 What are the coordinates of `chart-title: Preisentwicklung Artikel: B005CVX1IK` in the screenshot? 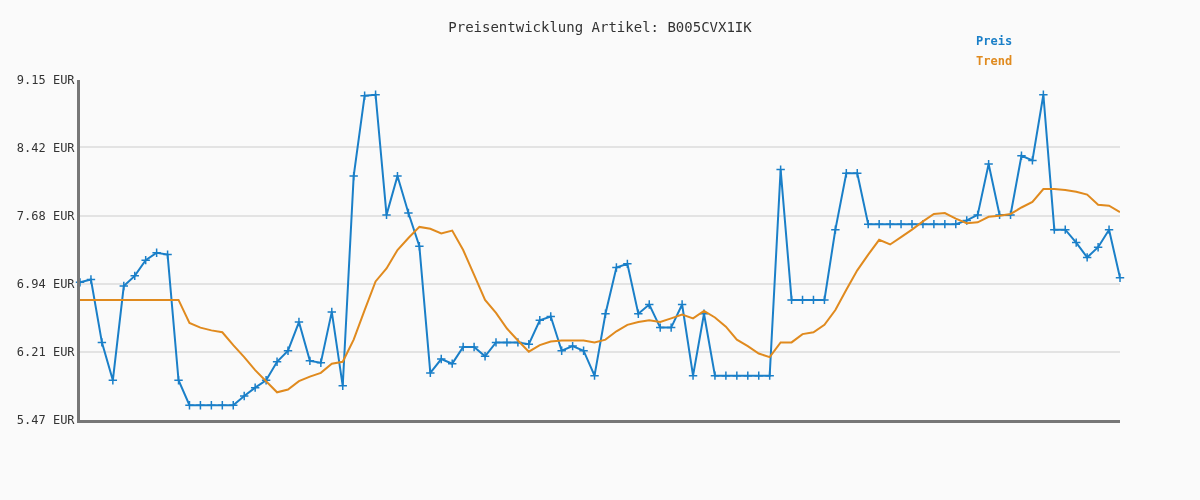 It's located at (600, 27).